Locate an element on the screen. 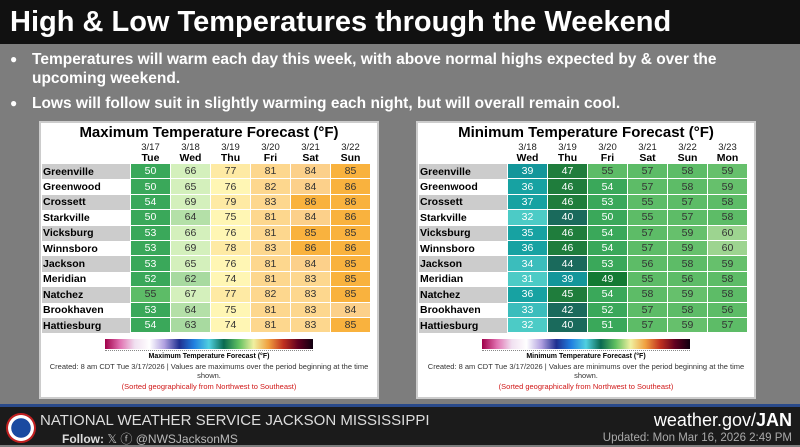 The height and width of the screenshot is (447, 800). date: 3/23 is located at coordinates (727, 147).